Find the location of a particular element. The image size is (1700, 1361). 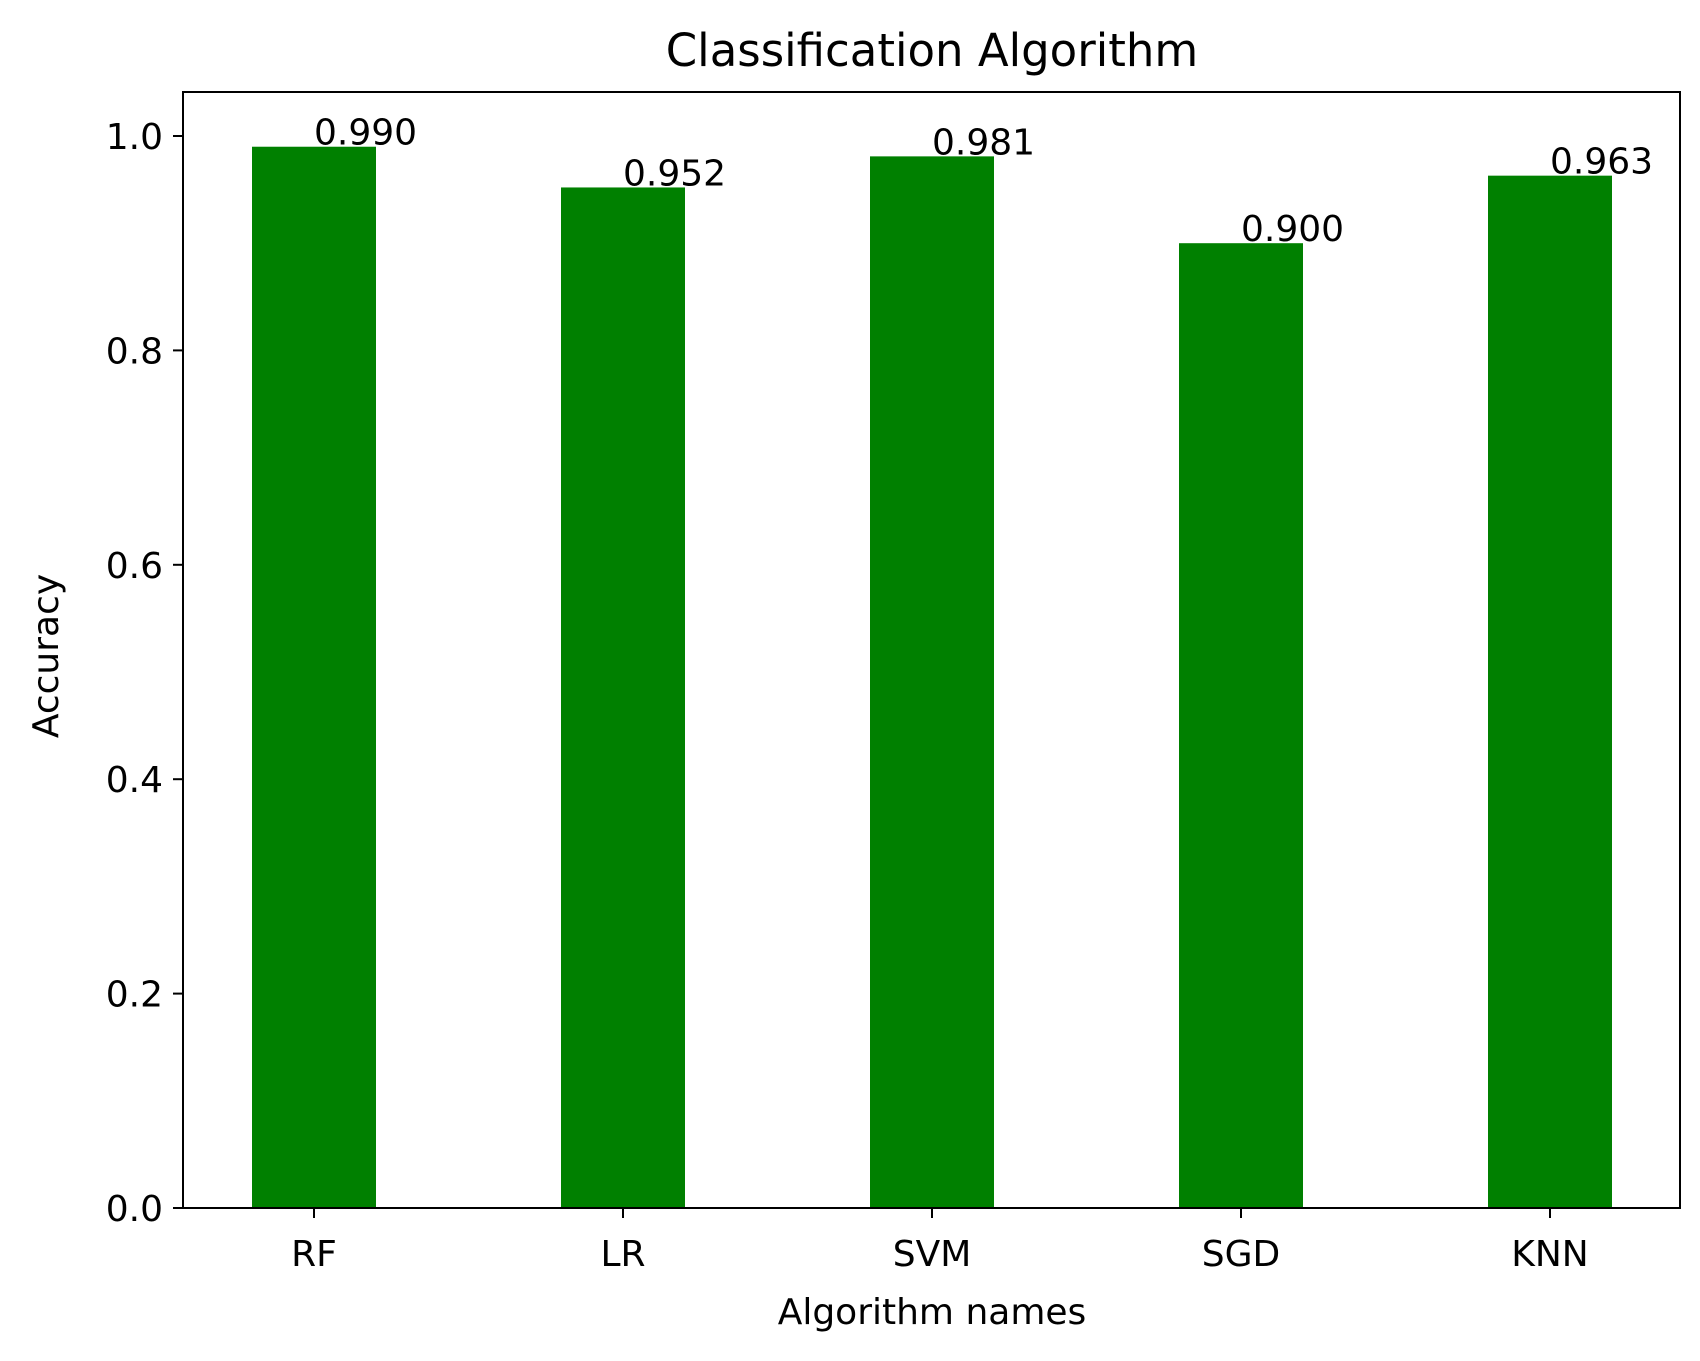

y-tick-label-5: 1.0 is located at coordinates (134, 137).